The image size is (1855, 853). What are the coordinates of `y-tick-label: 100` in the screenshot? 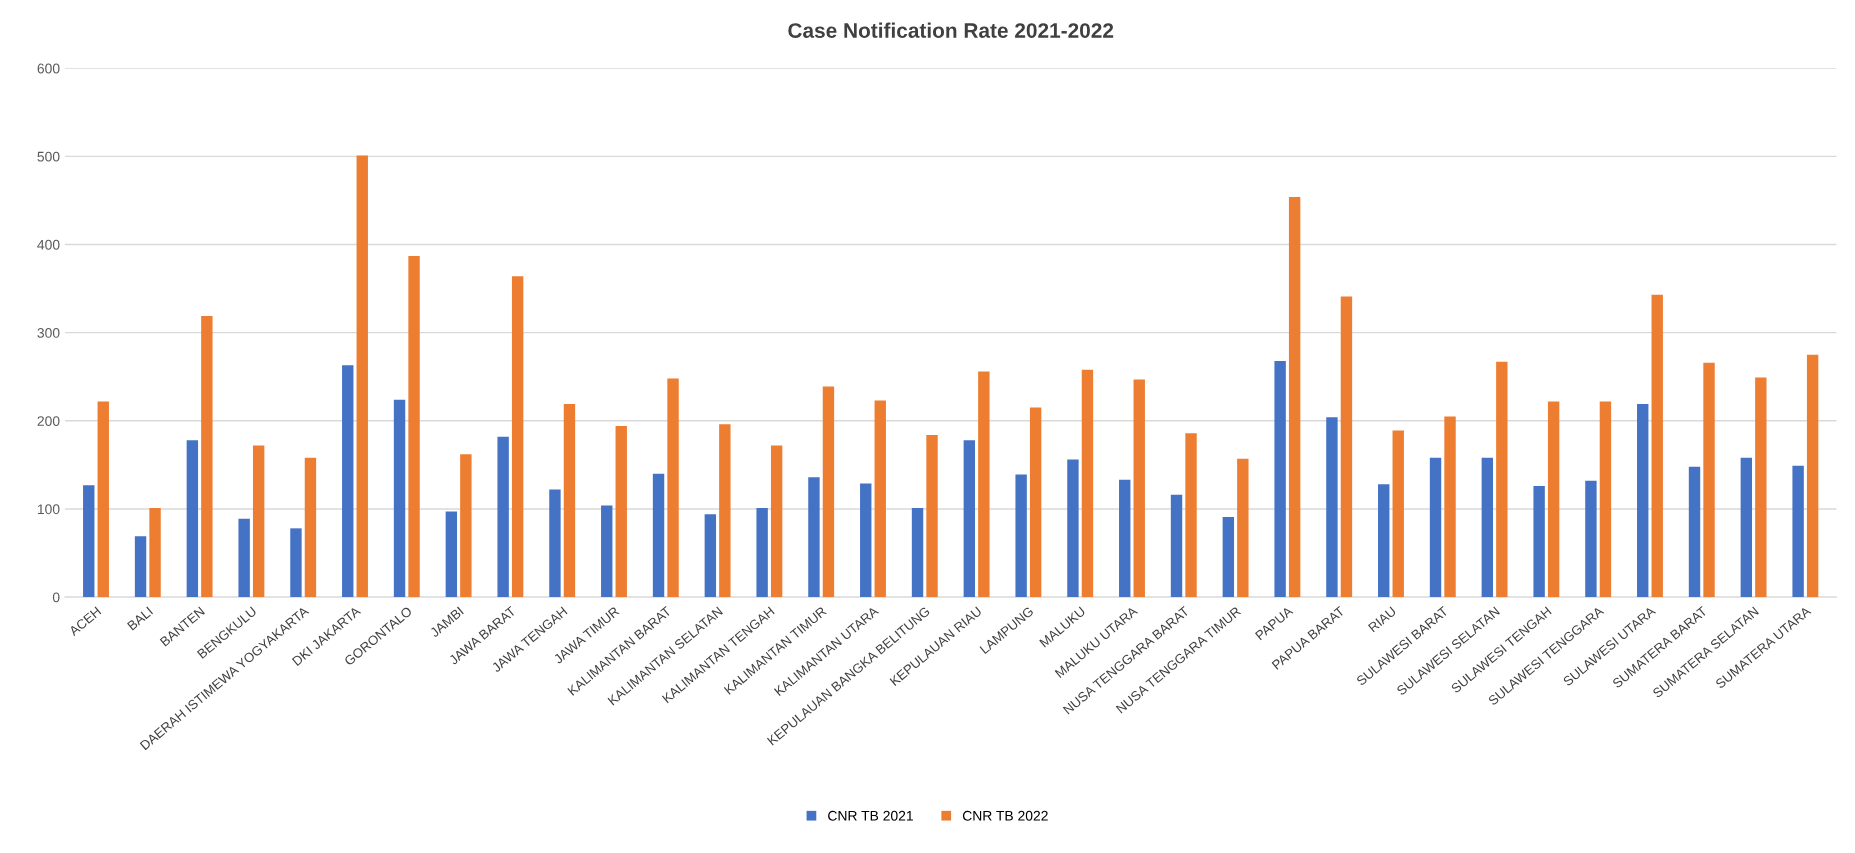 It's located at (48, 509).